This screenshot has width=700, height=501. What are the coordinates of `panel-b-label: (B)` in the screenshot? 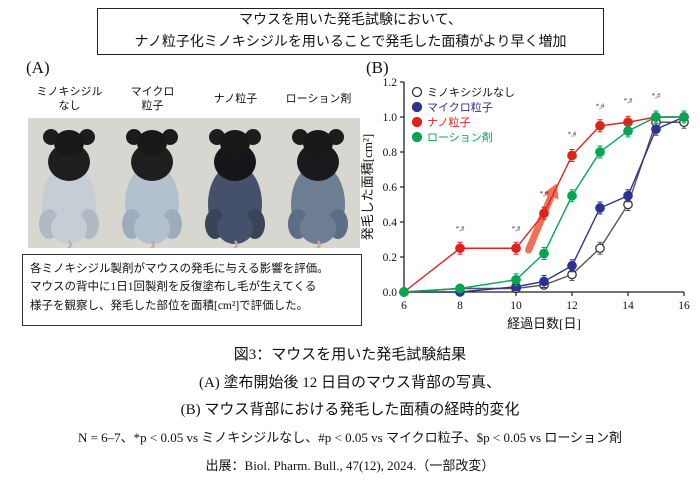 It's located at (377, 67).